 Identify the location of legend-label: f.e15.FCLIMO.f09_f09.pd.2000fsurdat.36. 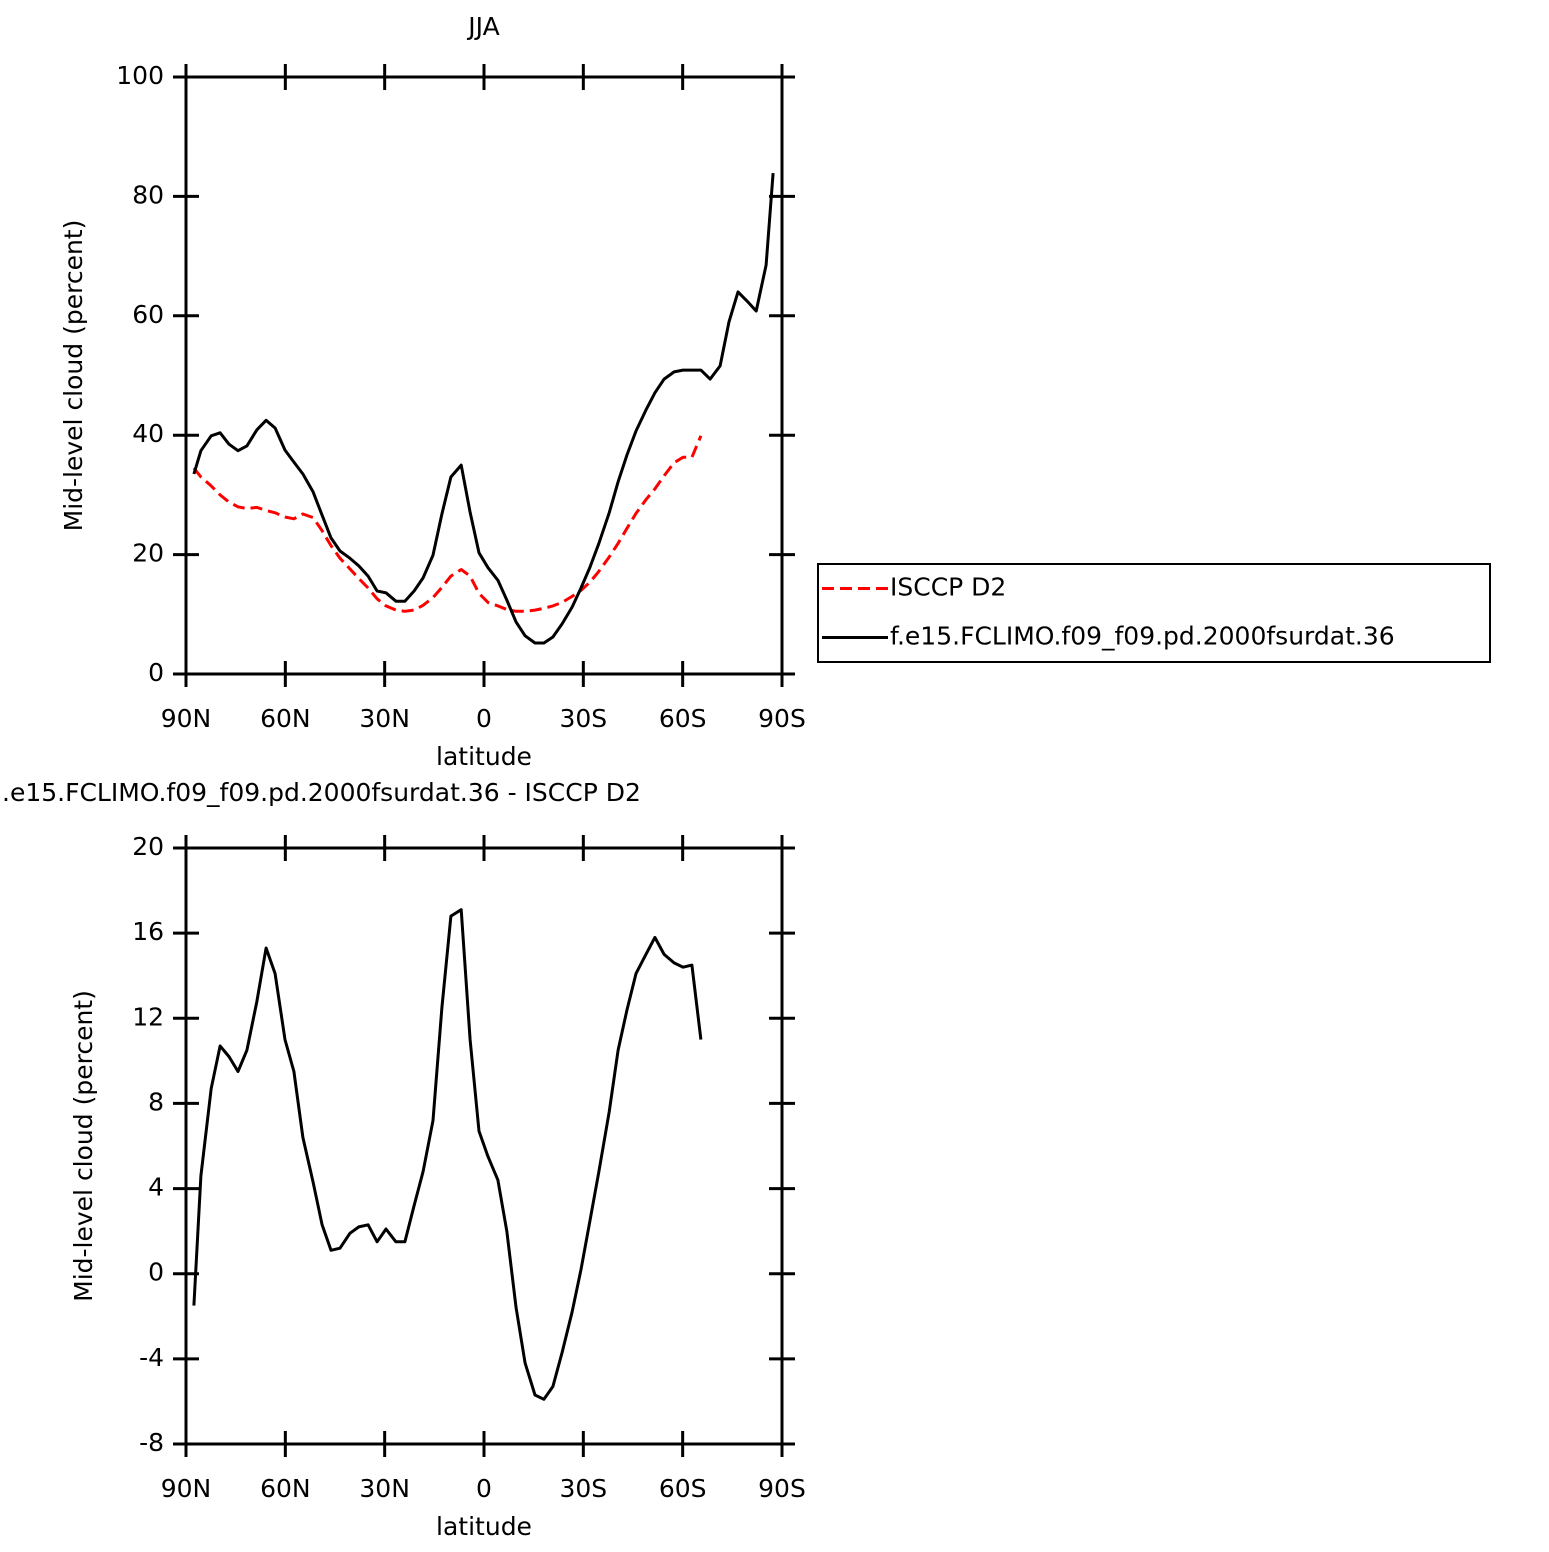
(1142, 636).